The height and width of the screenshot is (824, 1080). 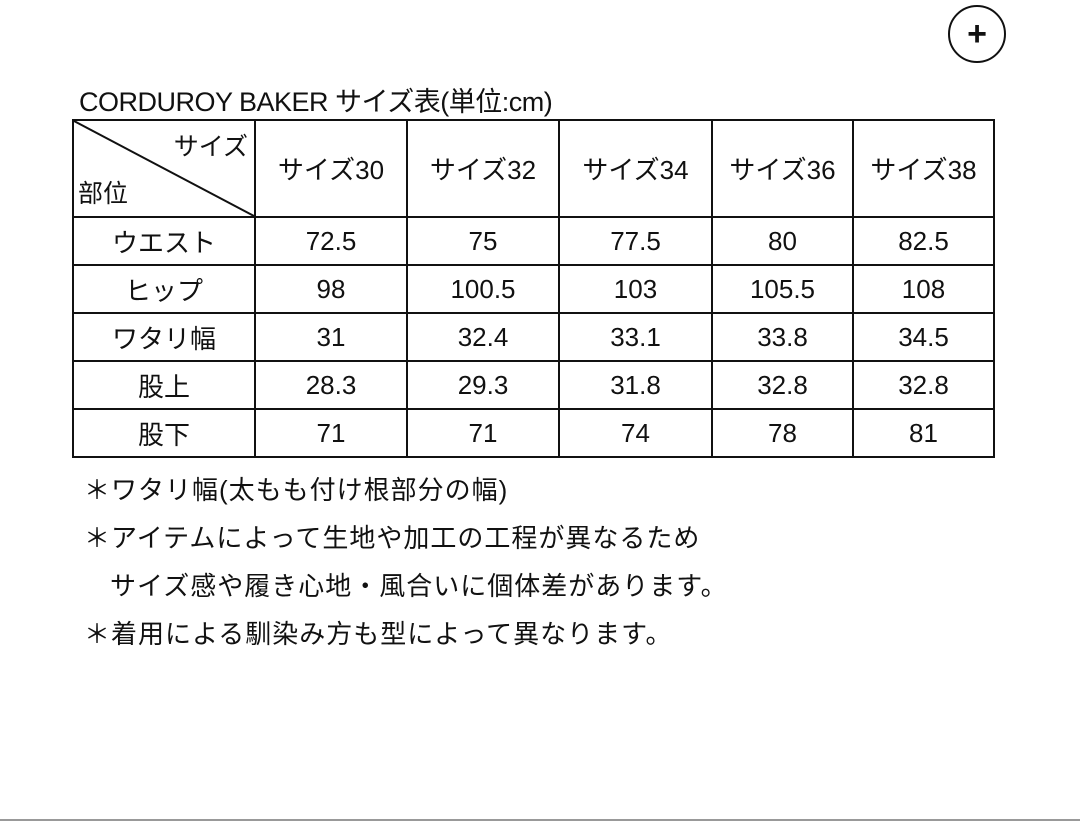 I want to click on table-cell: 34.5, so click(x=923, y=337).